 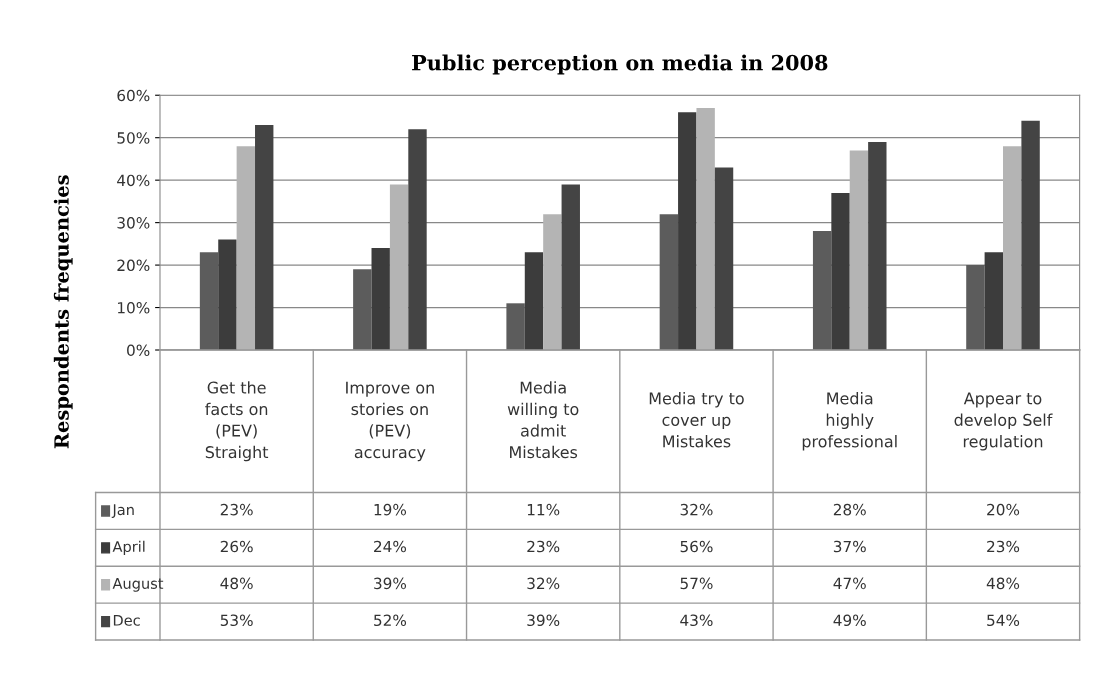 What do you see at coordinates (543, 420) in the screenshot?
I see `x-tick-label: Media willing to admit Mistakes` at bounding box center [543, 420].